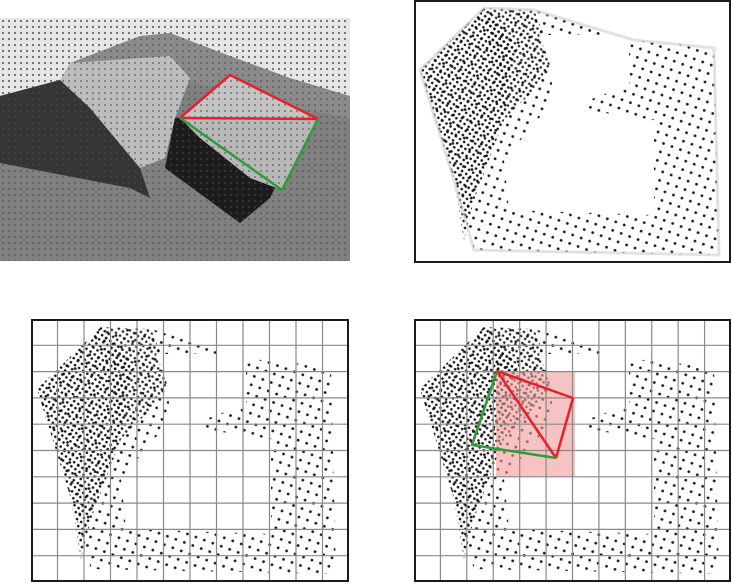 This screenshot has height=585, width=732. What do you see at coordinates (564, 428) in the screenshot?
I see `red-triangle-right-edge` at bounding box center [564, 428].